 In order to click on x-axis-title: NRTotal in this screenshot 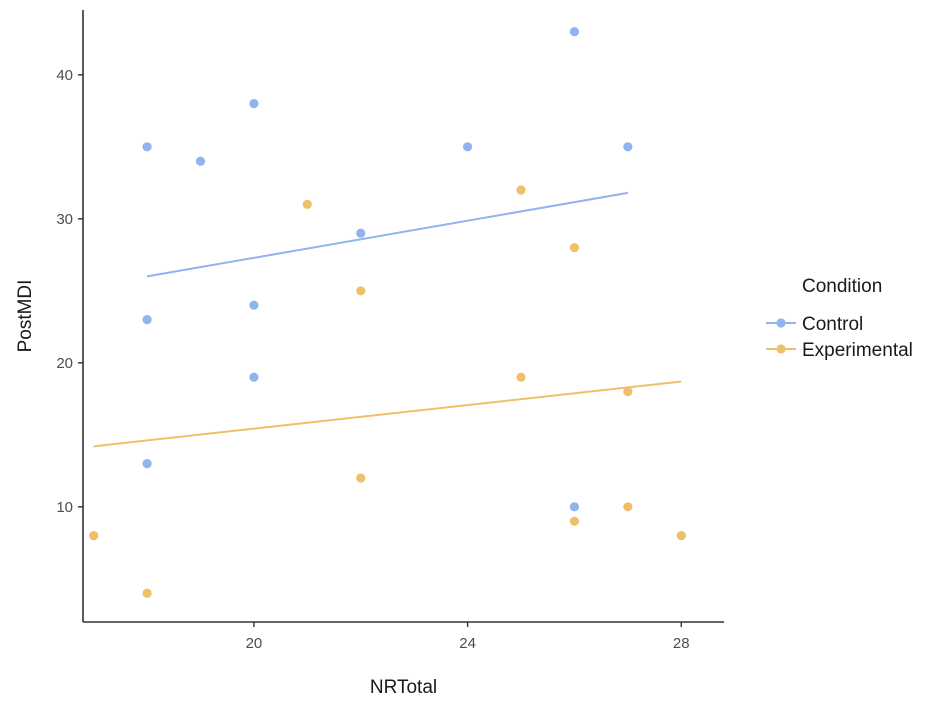, I will do `click(403, 687)`.